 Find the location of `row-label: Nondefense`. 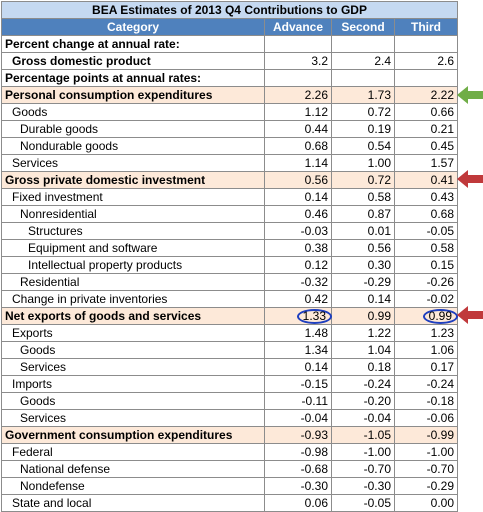

row-label: Nondefense is located at coordinates (133, 486).